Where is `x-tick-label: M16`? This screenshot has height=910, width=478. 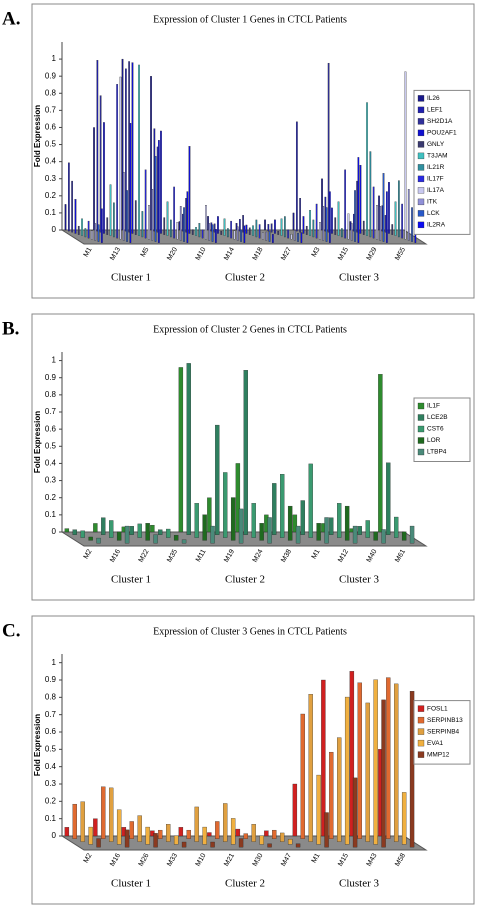
x-tick-label: M16 is located at coordinates (115, 859).